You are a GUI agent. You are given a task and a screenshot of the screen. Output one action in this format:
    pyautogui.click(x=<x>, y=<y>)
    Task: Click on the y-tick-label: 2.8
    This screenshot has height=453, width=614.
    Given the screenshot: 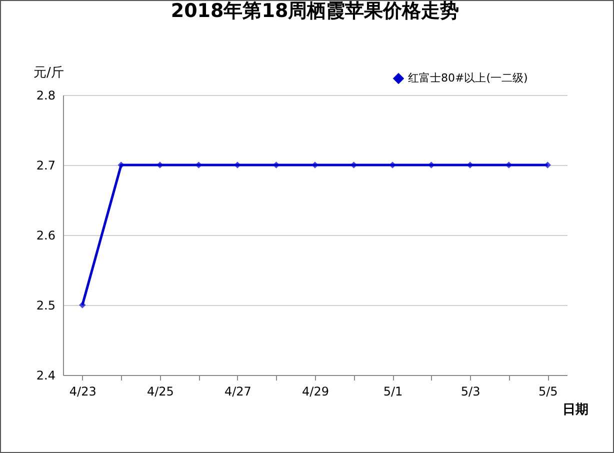 What is the action you would take?
    pyautogui.click(x=46, y=95)
    